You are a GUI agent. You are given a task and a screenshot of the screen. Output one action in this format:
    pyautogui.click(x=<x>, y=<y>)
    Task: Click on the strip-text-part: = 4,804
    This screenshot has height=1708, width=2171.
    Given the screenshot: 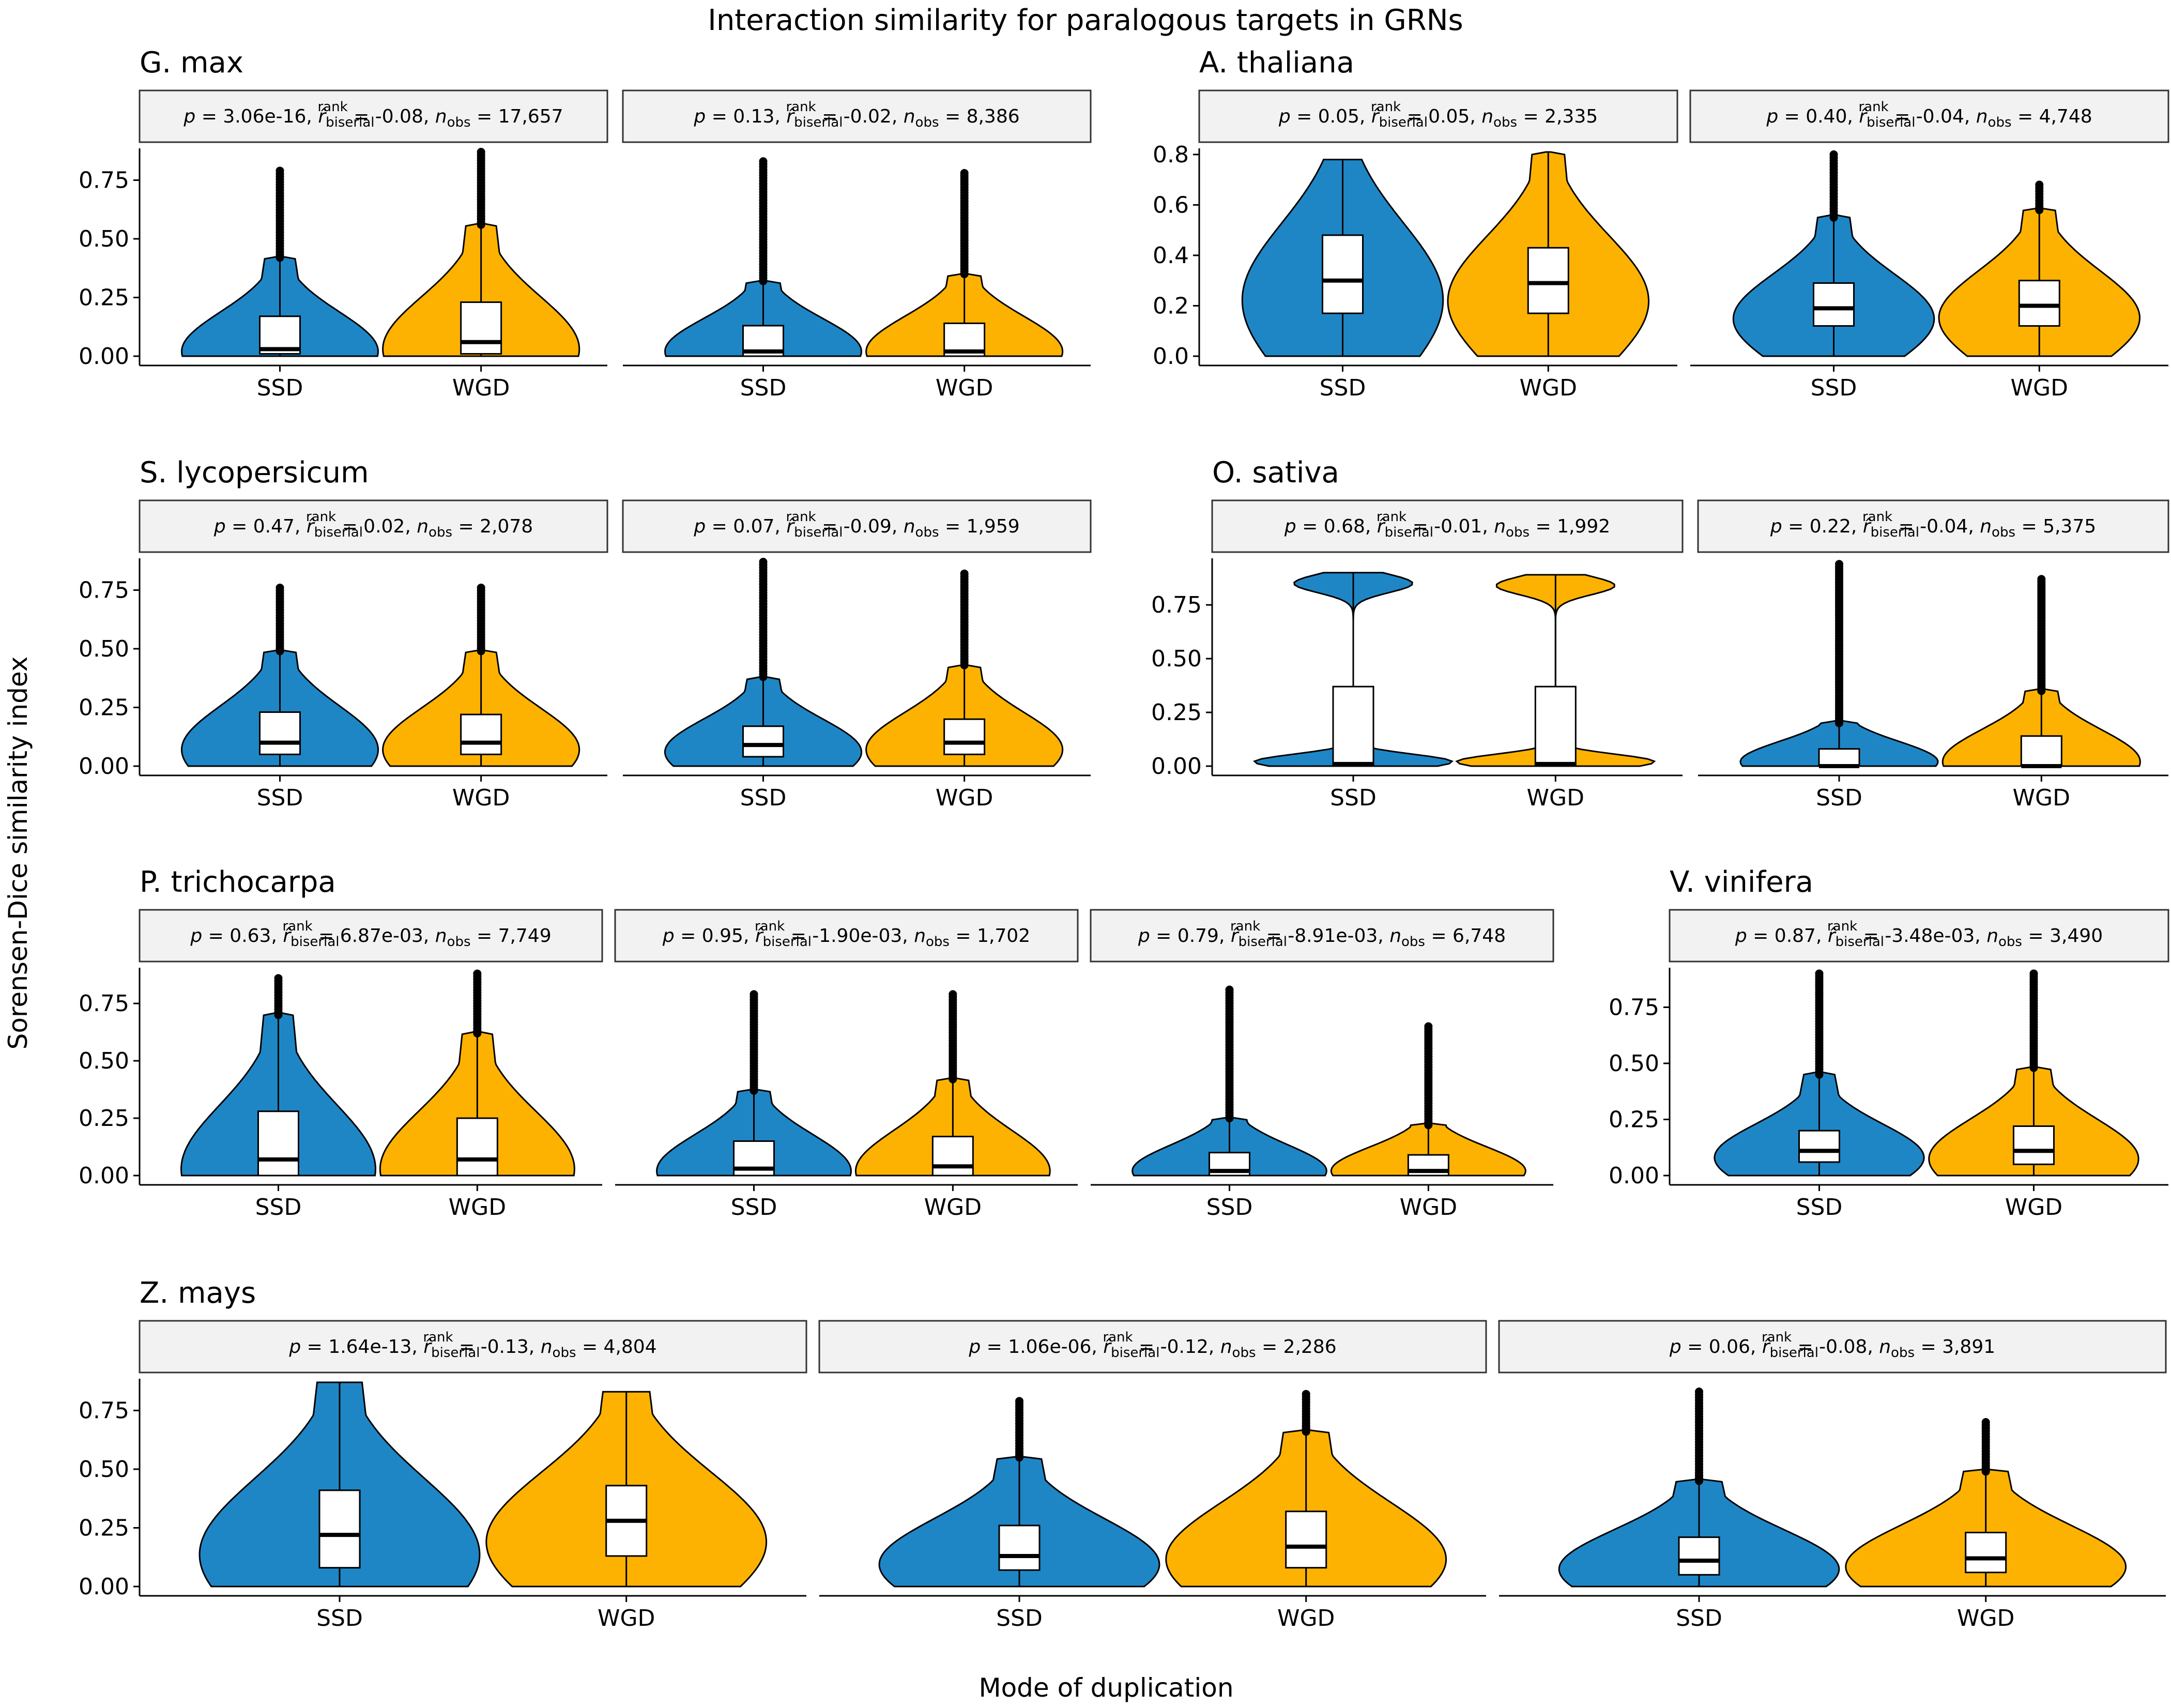 What is the action you would take?
    pyautogui.click(x=616, y=1347)
    